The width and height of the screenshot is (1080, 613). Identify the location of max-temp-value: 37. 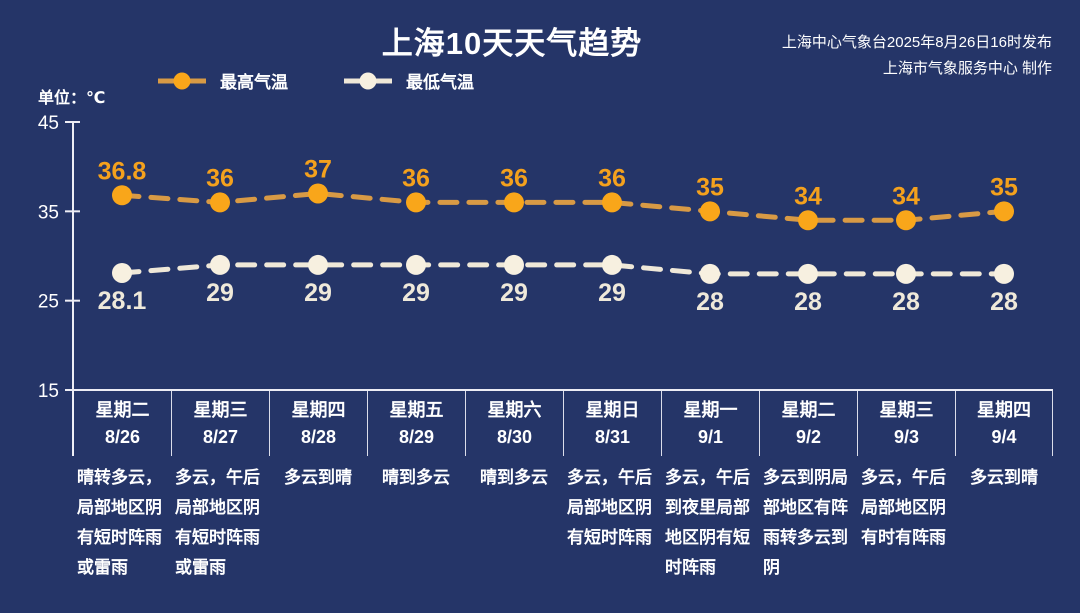
(318, 169).